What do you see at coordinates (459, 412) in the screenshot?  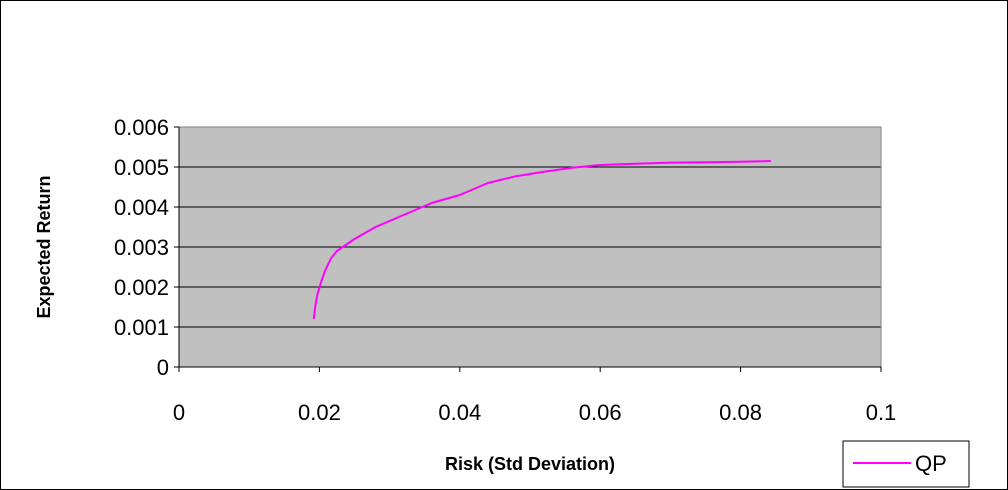 I see `x-tick-label: 0.04` at bounding box center [459, 412].